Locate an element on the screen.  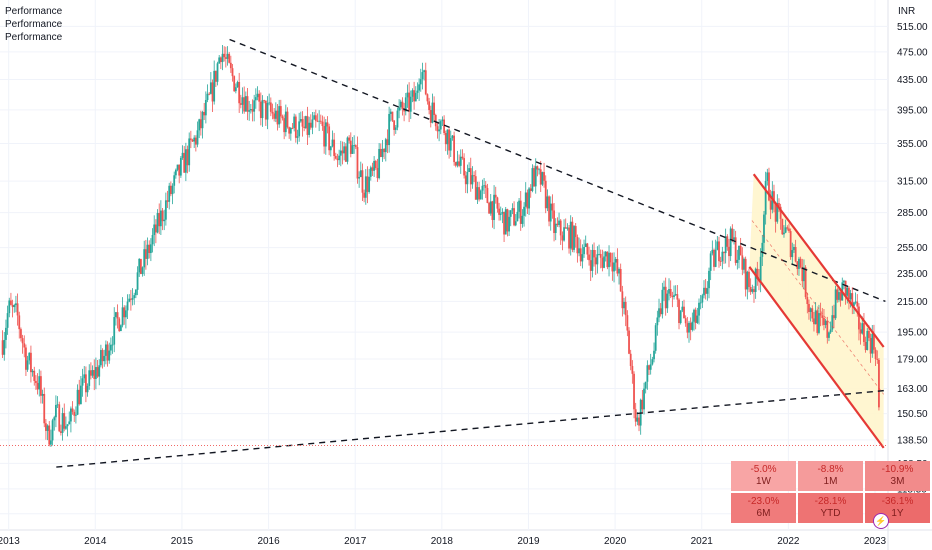
legend-performance-3: Performance is located at coordinates (34, 37).